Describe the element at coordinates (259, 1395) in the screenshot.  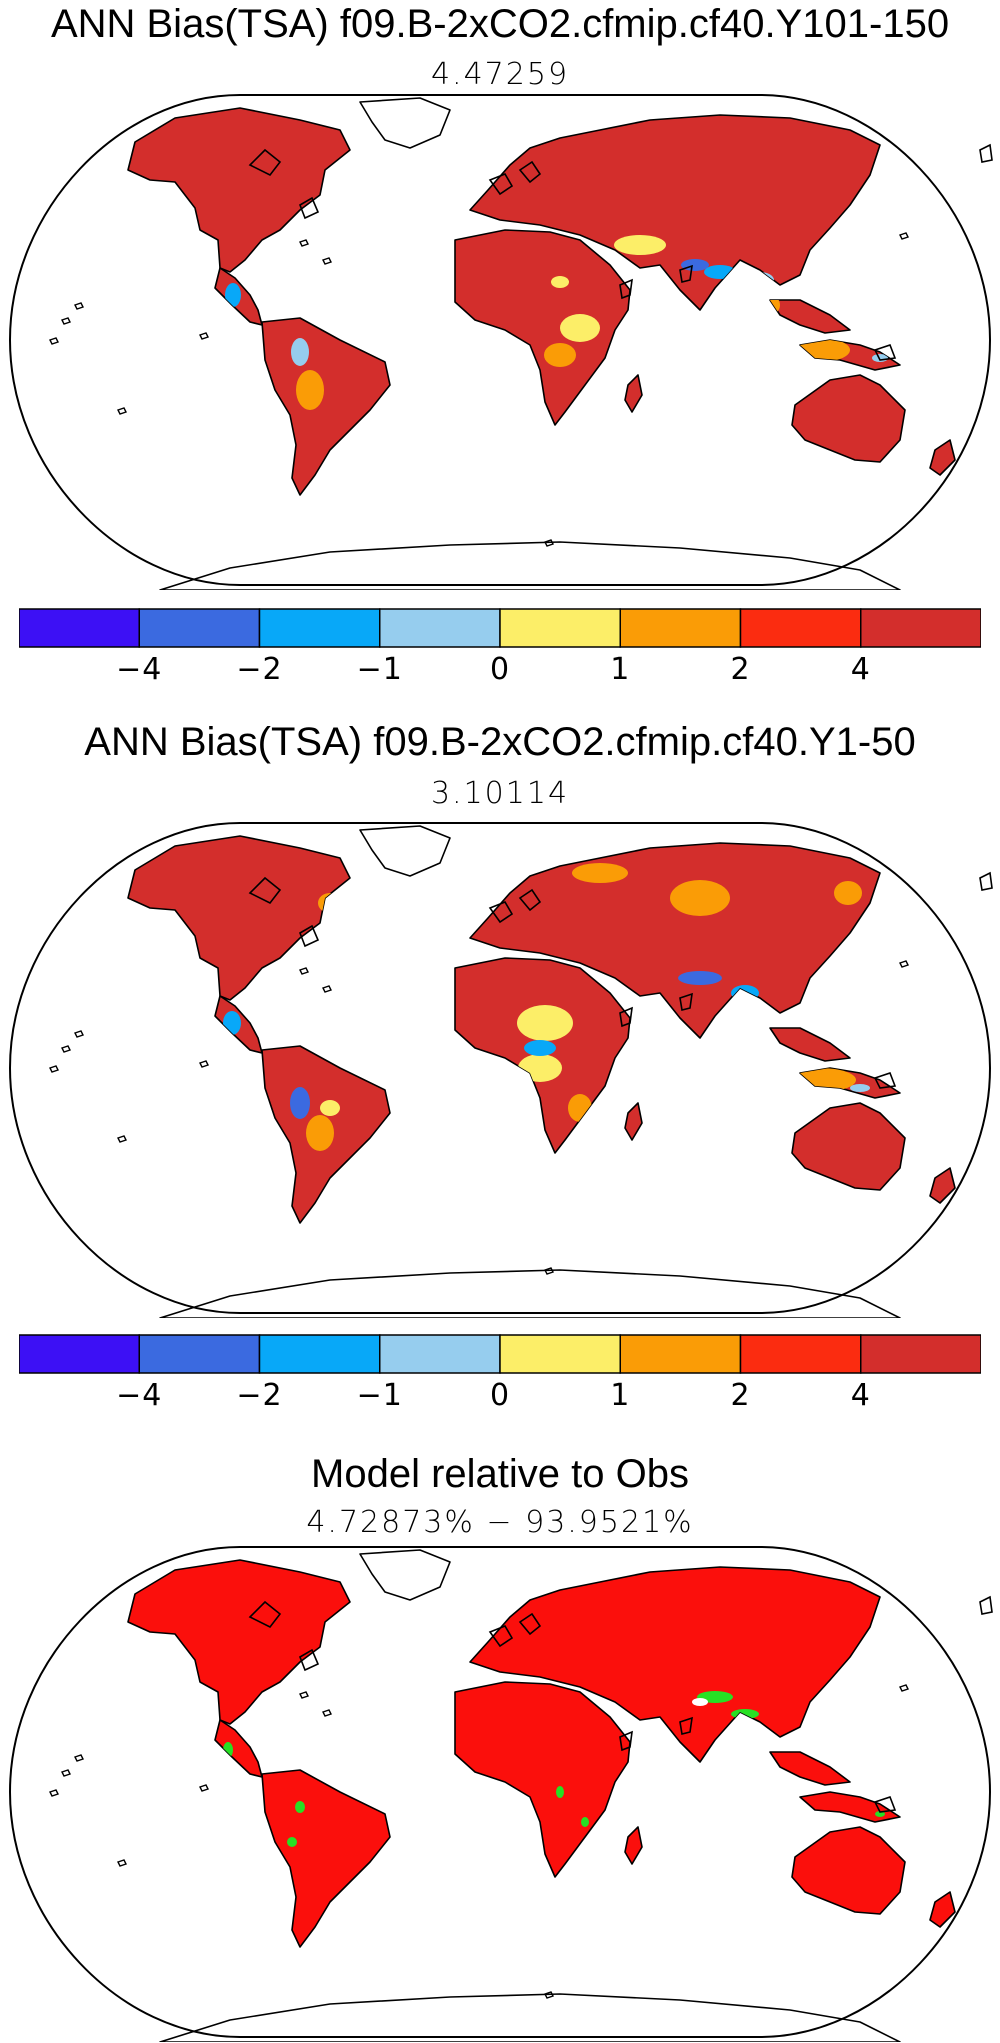
I see `colorbar-tick-label: −2` at that location.